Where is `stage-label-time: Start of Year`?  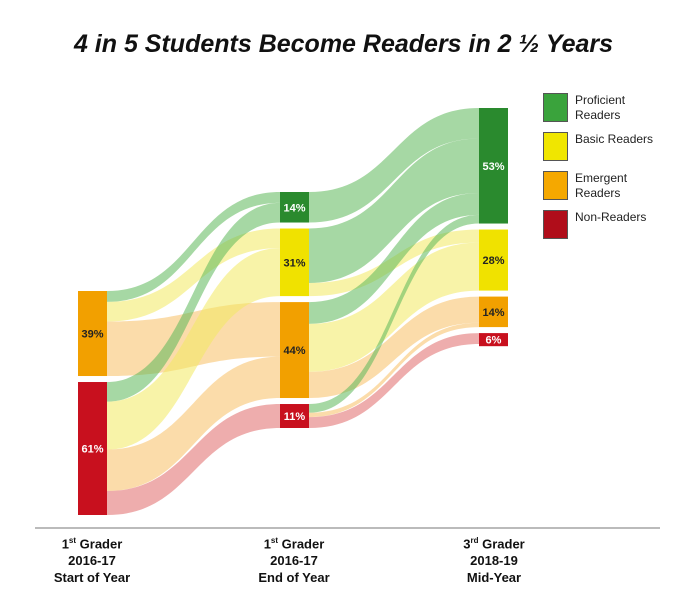 stage-label-time: Start of Year is located at coordinates (92, 578).